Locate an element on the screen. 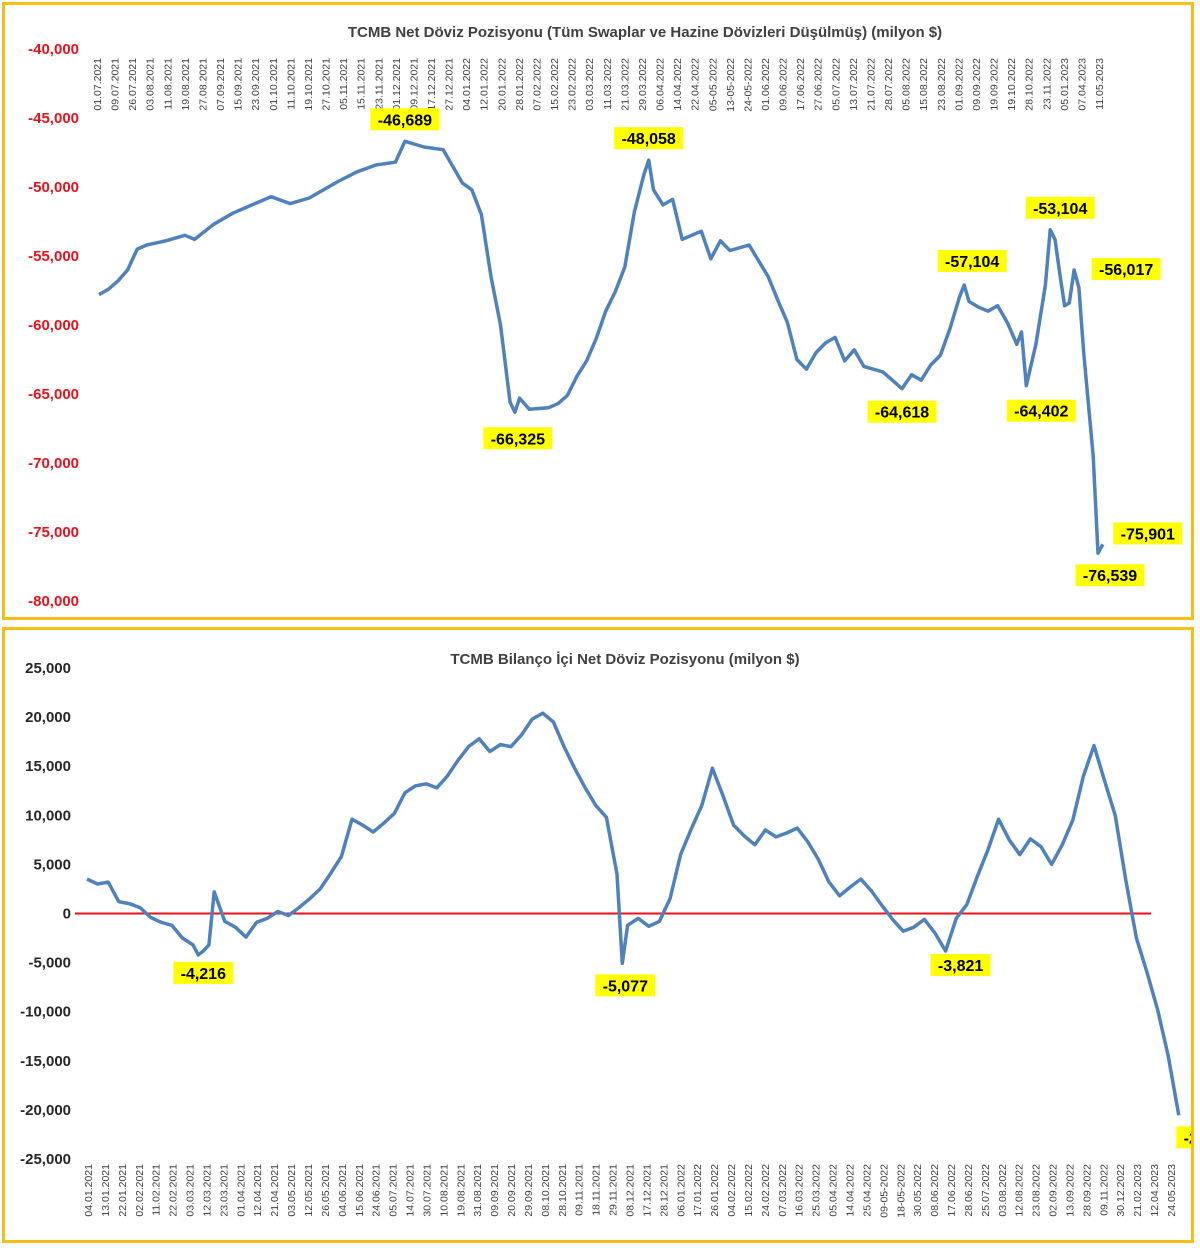 The width and height of the screenshot is (1200, 1248). x-tick-label: 30.07.2021 is located at coordinates (427, 1190).